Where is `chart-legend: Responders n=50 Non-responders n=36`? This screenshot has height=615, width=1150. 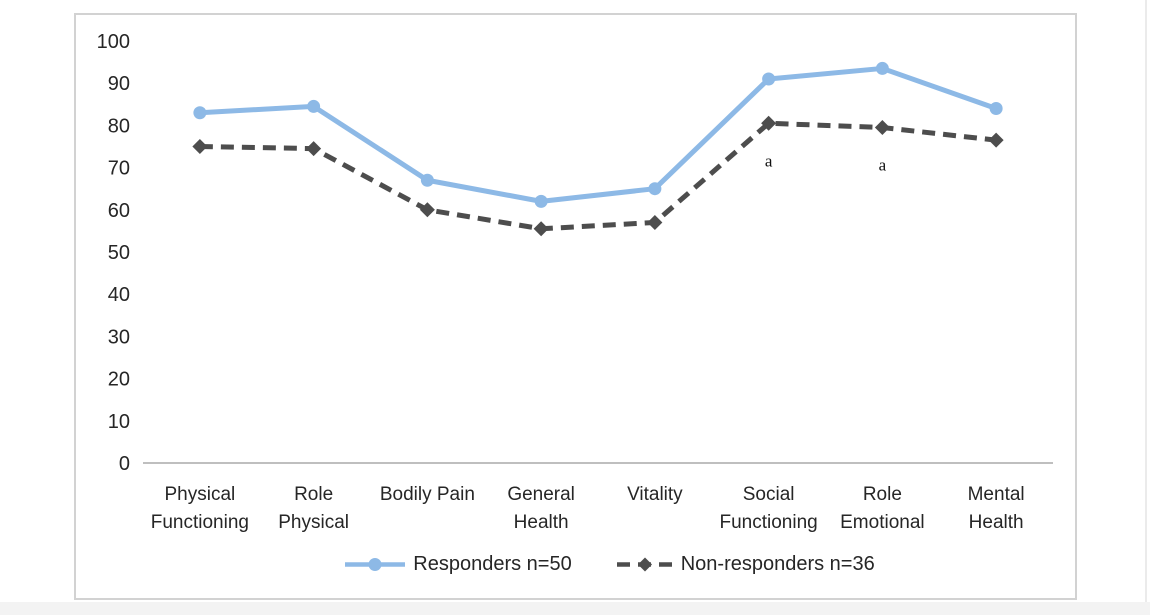
chart-legend: Responders n=50 Non-responders n=36 is located at coordinates (609, 564).